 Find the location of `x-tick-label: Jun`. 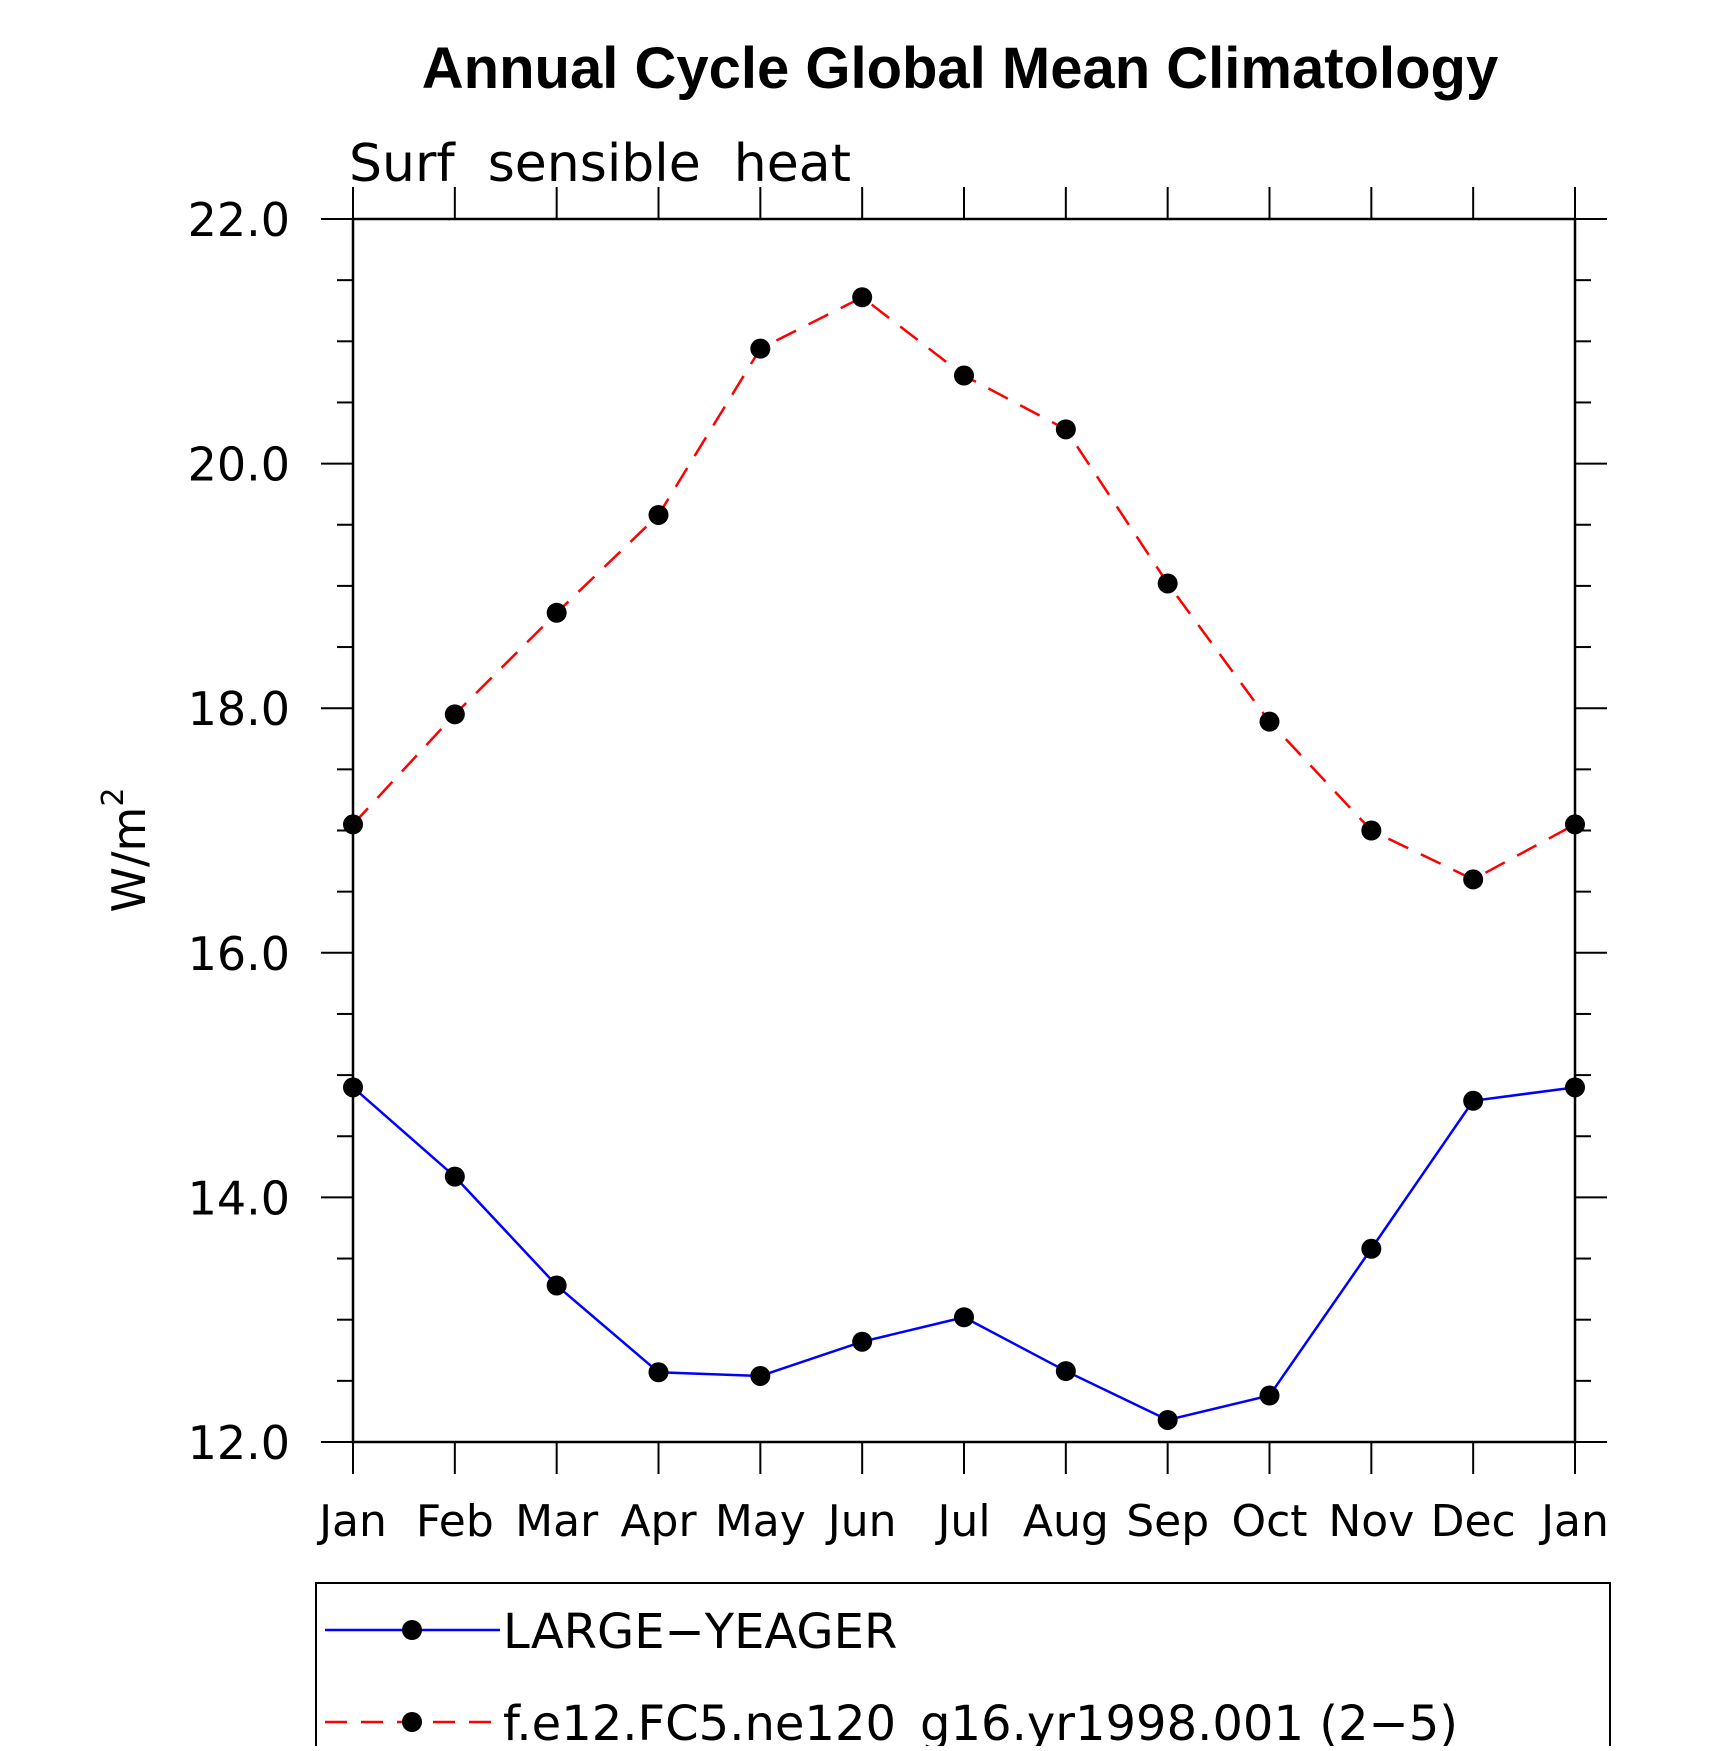

x-tick-label: Jun is located at coordinates (861, 1521).